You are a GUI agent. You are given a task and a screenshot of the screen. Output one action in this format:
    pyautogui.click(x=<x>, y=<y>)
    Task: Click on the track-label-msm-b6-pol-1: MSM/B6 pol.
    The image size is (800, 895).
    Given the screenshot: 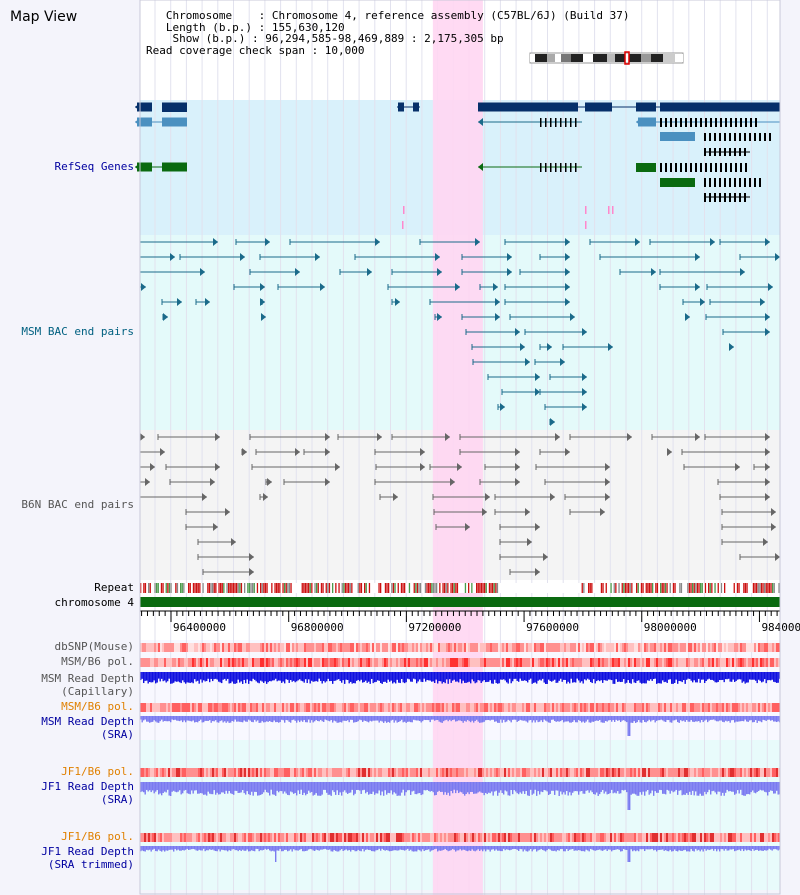 What is the action you would take?
    pyautogui.click(x=97, y=661)
    